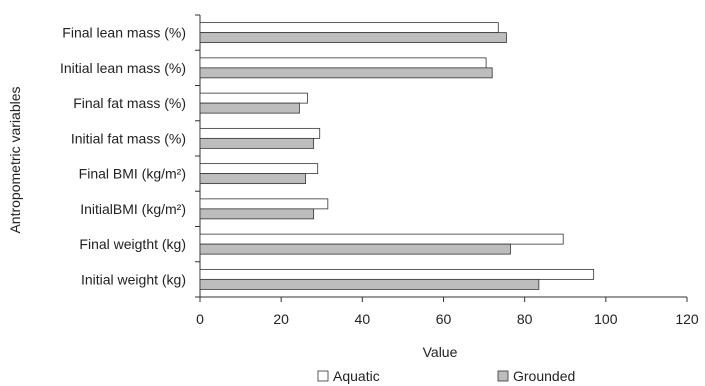  What do you see at coordinates (200, 319) in the screenshot?
I see `x-tick-label: 0` at bounding box center [200, 319].